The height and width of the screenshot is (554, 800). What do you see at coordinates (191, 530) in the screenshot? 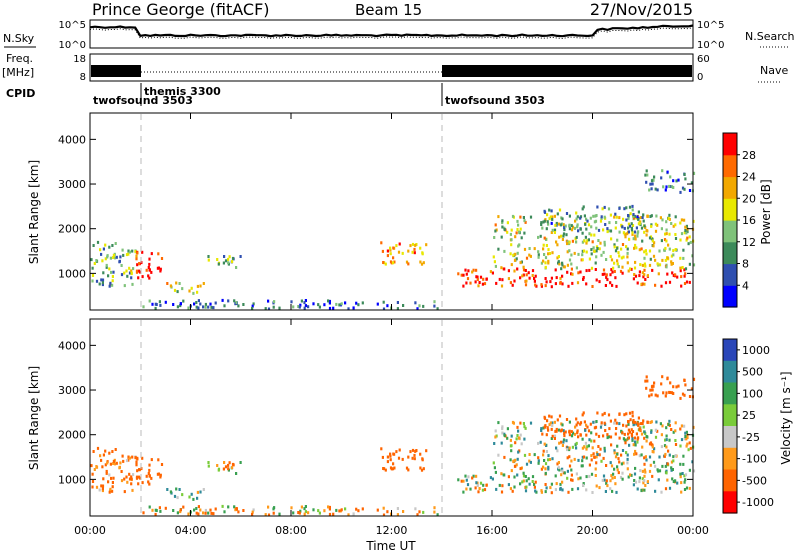
I see `x-tick-label: 04:00` at bounding box center [191, 530].